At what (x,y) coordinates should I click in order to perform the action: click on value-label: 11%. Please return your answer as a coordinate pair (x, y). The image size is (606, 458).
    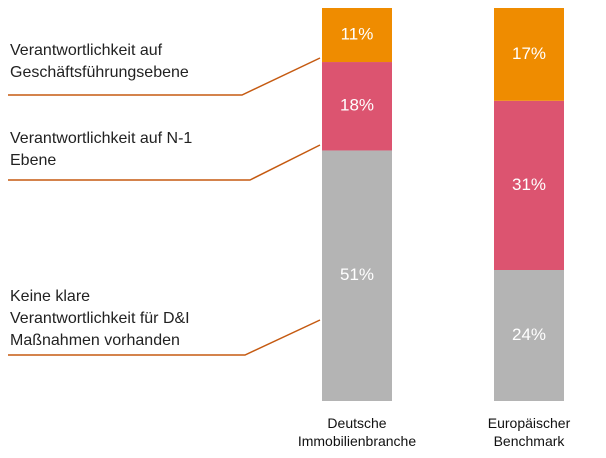
    Looking at the image, I should click on (357, 34).